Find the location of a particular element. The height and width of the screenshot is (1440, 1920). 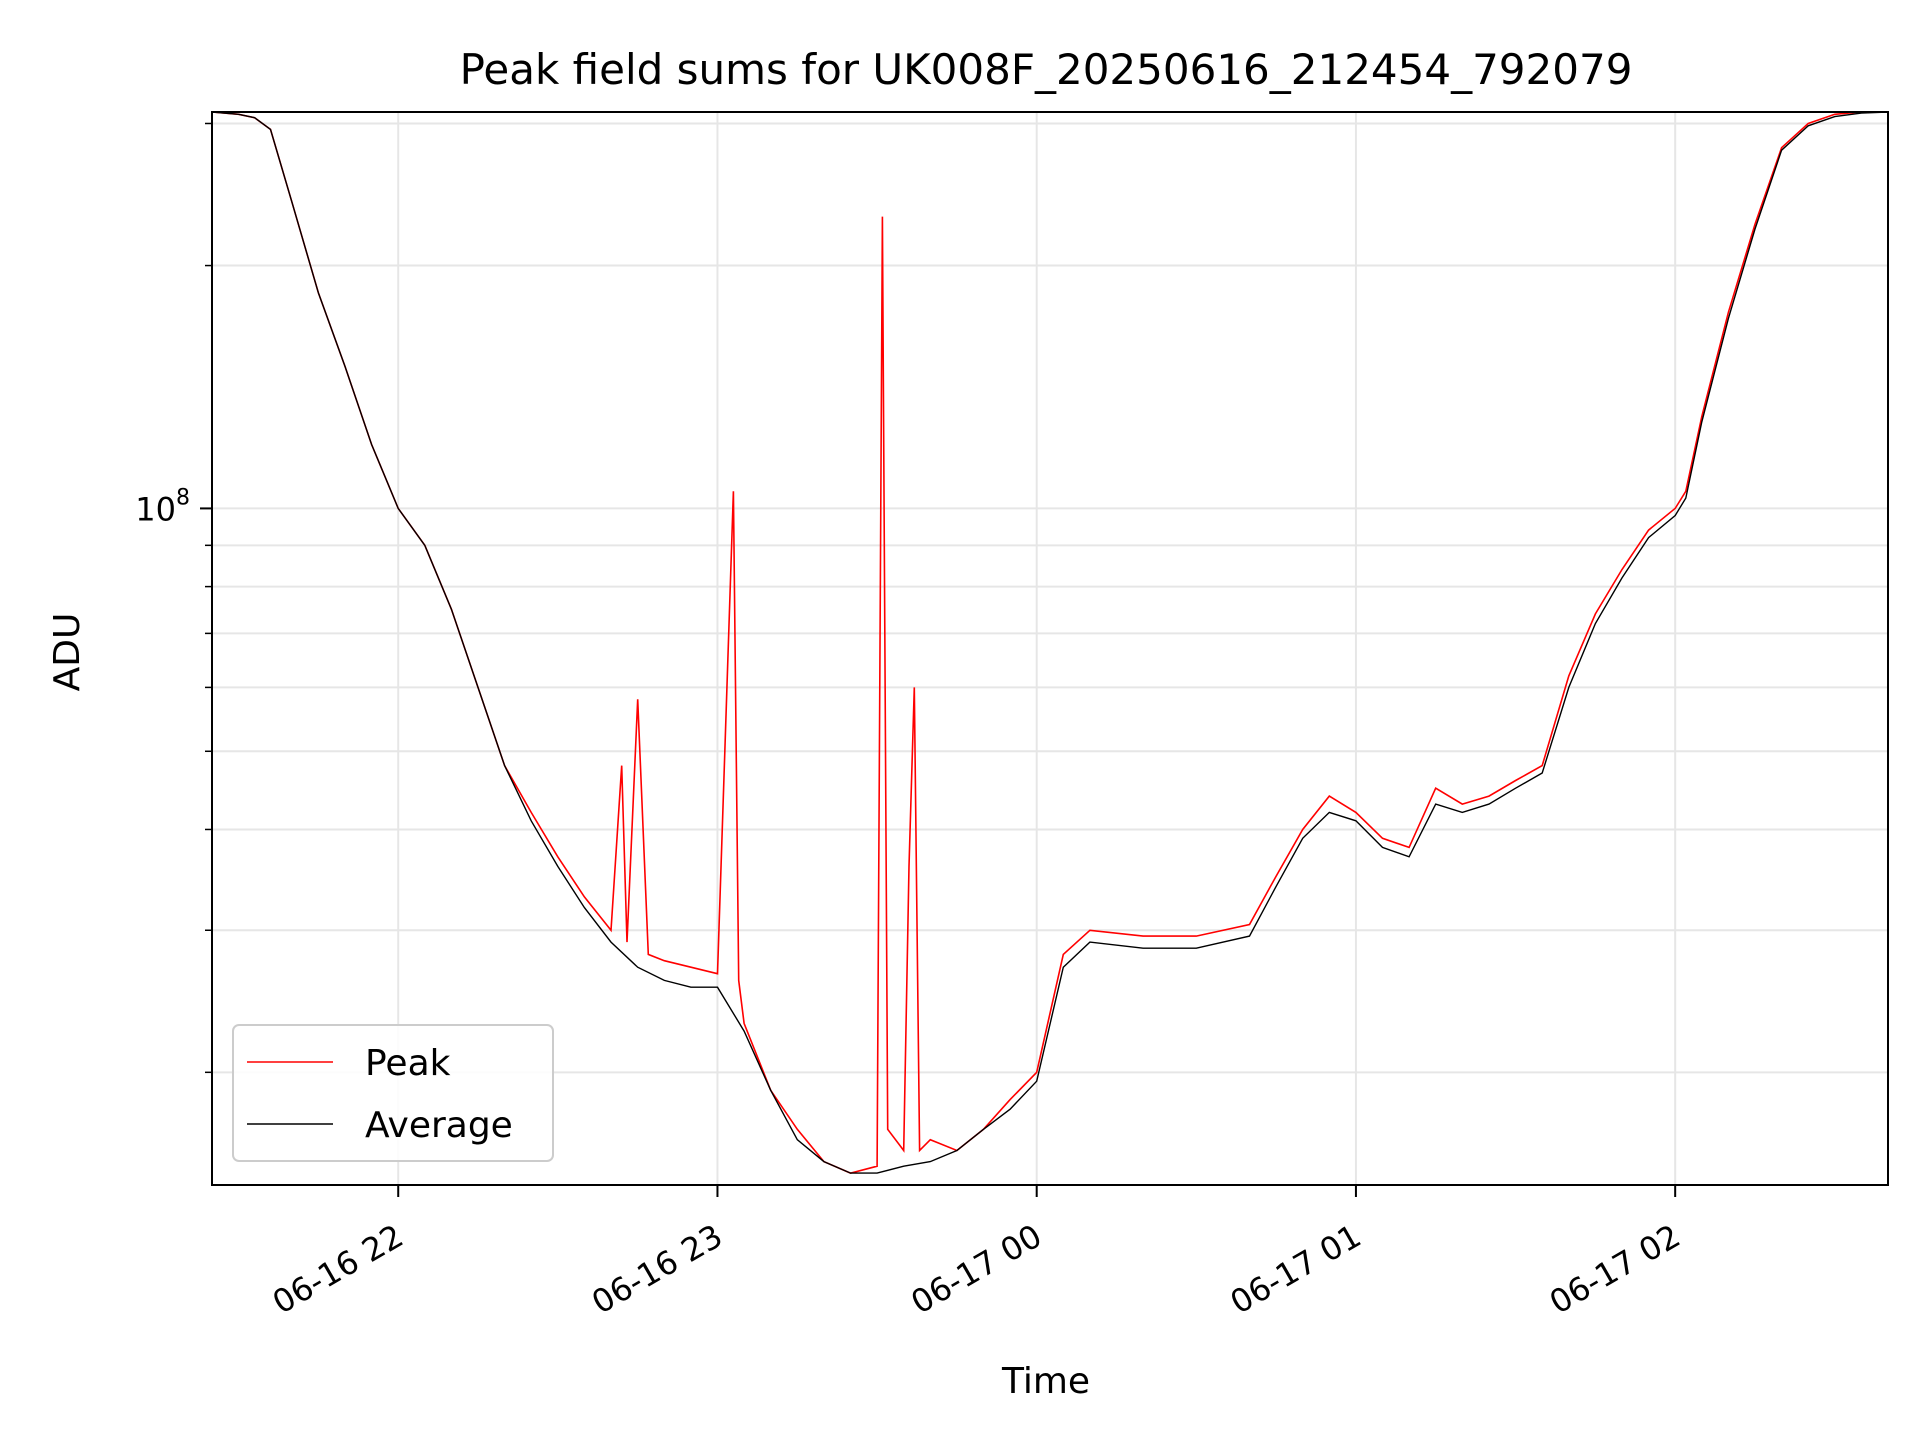

y-tick-label-base: 10 is located at coordinates (155, 509).